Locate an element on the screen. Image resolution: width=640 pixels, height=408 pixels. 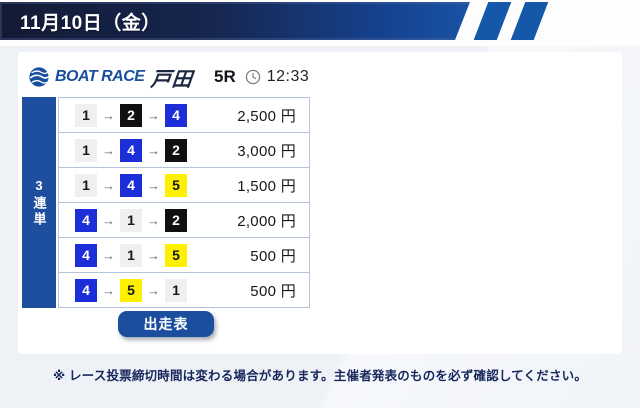
combination: 4 → 5 → 1 is located at coordinates (131, 290).